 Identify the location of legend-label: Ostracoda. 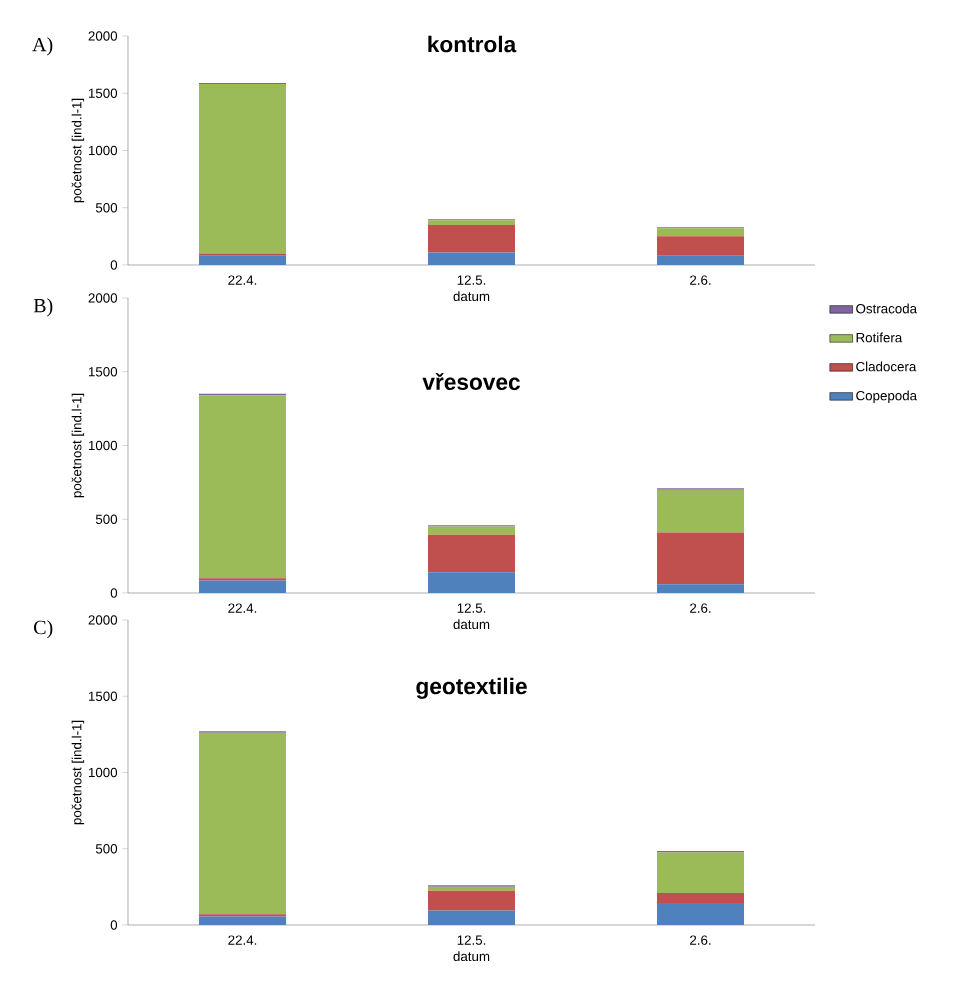
(887, 308).